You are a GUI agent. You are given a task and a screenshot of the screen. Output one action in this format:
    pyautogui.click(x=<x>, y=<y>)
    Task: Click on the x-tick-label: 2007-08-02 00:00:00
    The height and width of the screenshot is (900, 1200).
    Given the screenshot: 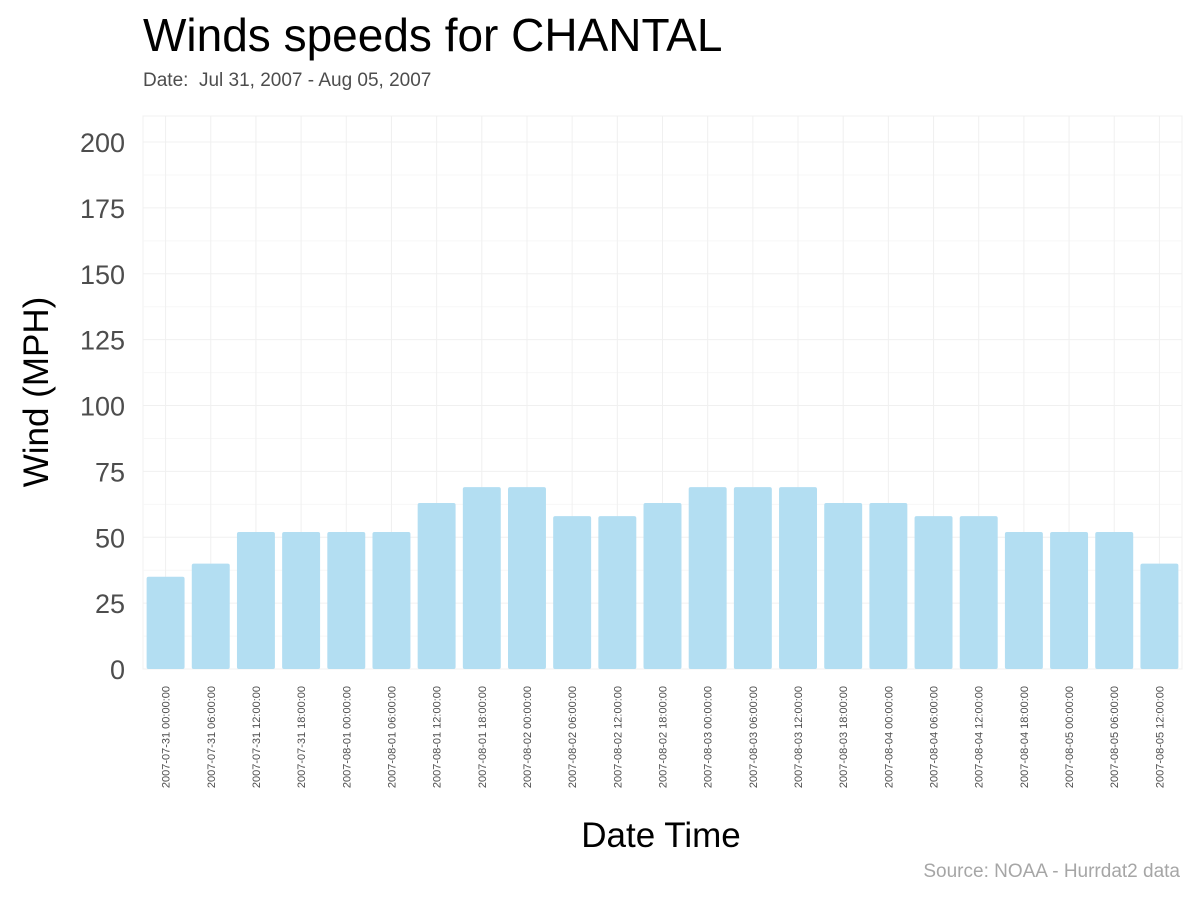 What is the action you would take?
    pyautogui.click(x=528, y=737)
    